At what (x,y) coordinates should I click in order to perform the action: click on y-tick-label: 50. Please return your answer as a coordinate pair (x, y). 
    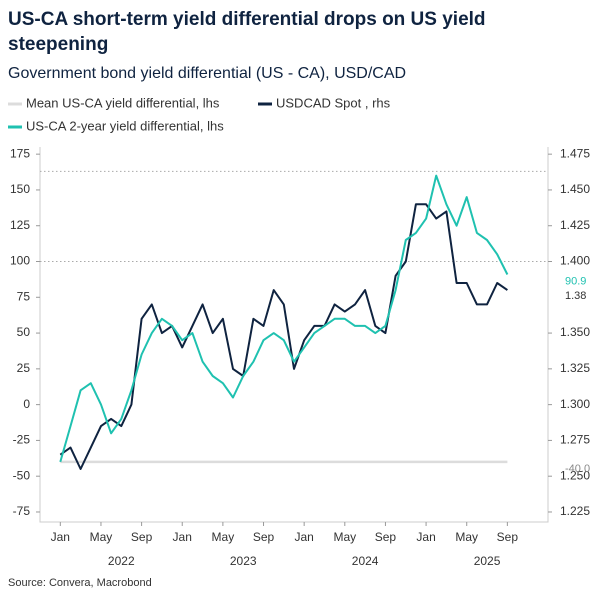
    Looking at the image, I should click on (24, 332).